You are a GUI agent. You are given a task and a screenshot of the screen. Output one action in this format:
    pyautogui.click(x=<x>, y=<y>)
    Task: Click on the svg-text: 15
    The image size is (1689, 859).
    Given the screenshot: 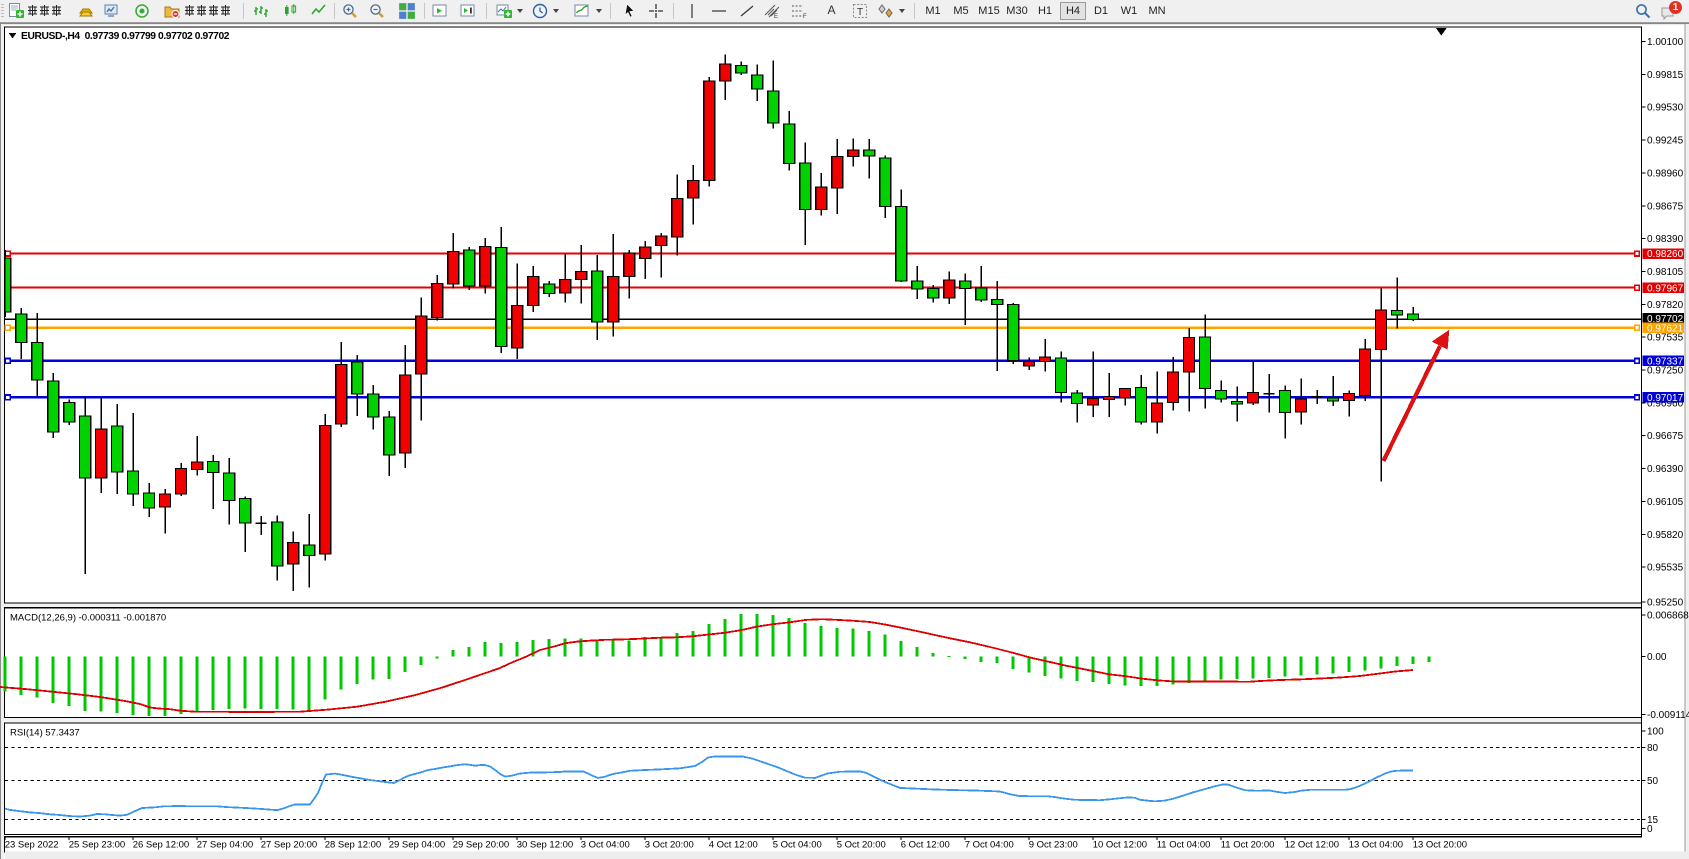 What is the action you would take?
    pyautogui.click(x=1653, y=820)
    